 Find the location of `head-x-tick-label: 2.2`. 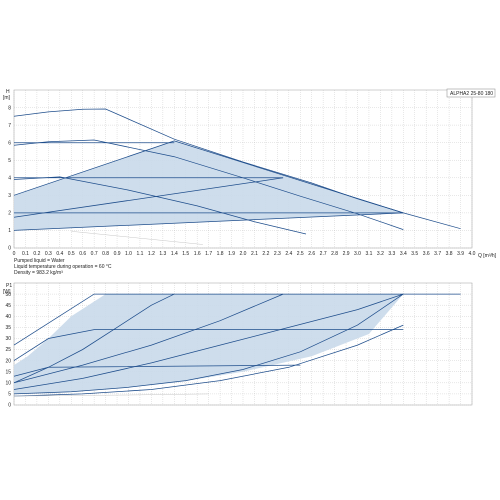

head-x-tick-label: 2.2 is located at coordinates (265, 254).